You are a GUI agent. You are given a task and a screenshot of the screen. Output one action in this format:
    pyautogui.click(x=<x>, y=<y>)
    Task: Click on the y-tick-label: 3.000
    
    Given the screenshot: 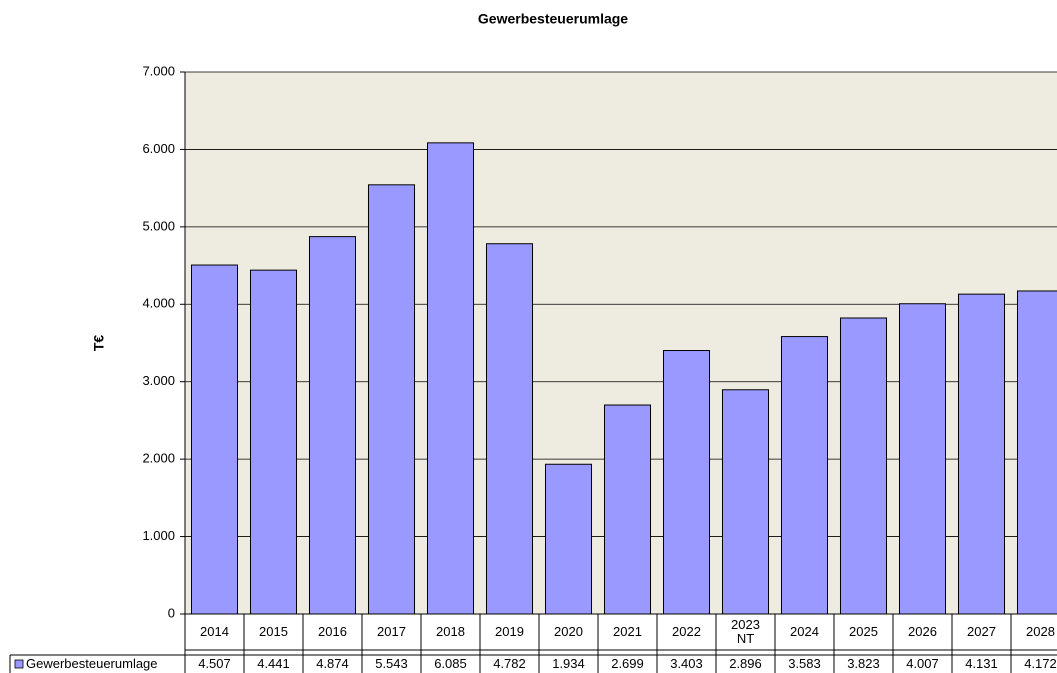 What is the action you would take?
    pyautogui.click(x=158, y=380)
    